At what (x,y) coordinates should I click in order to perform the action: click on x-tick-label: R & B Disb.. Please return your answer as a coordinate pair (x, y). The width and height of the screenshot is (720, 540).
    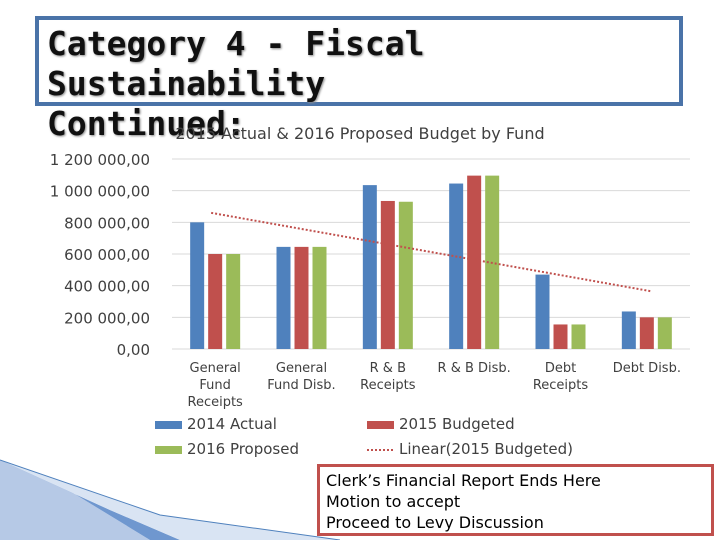
    Looking at the image, I should click on (474, 368).